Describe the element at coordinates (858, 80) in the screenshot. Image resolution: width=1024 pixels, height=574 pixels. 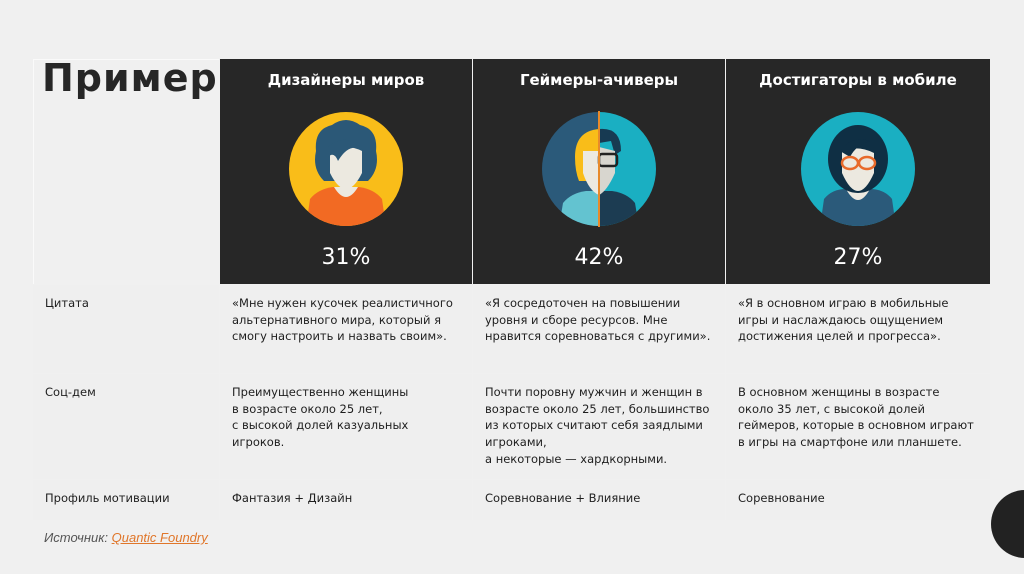
I see `segment-name: Достигаторы в мобиле` at that location.